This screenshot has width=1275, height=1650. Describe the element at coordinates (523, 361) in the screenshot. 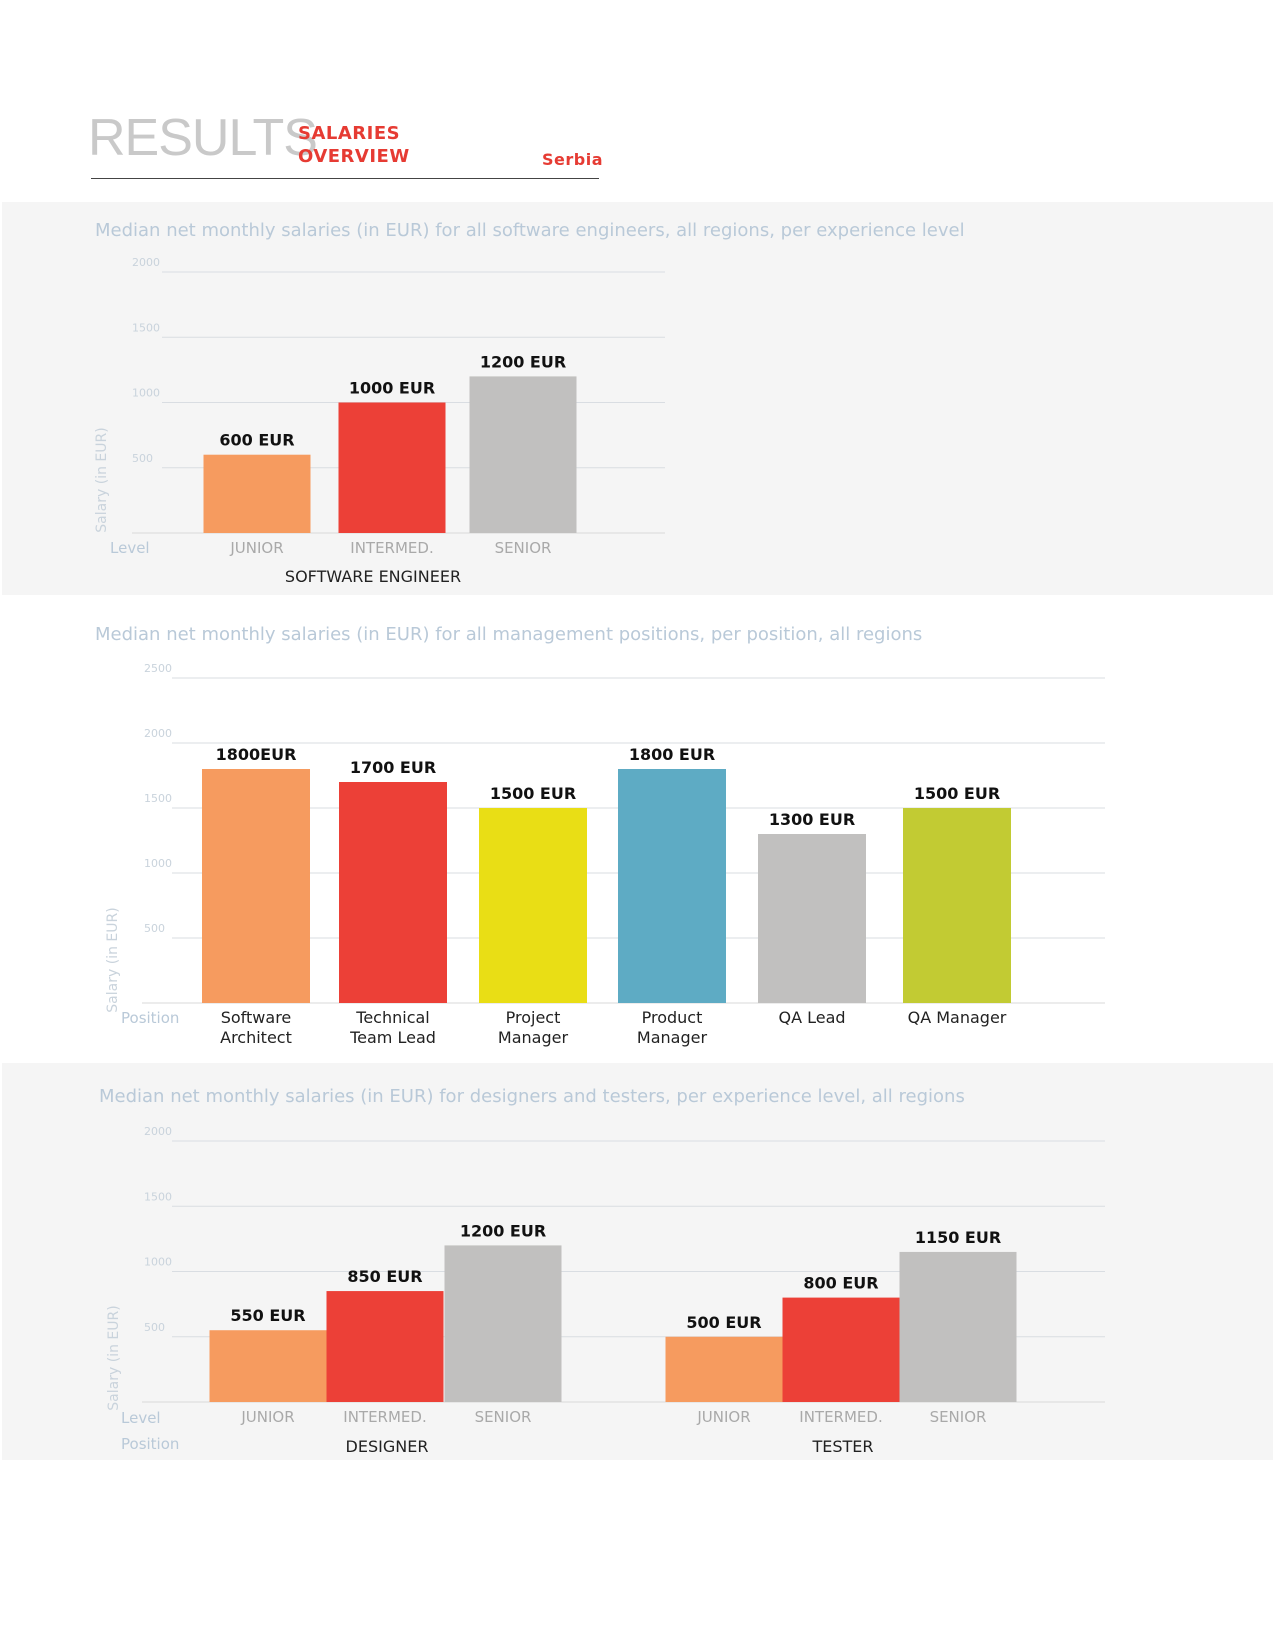

I see `chart1-data-label: 1200 EUR` at that location.